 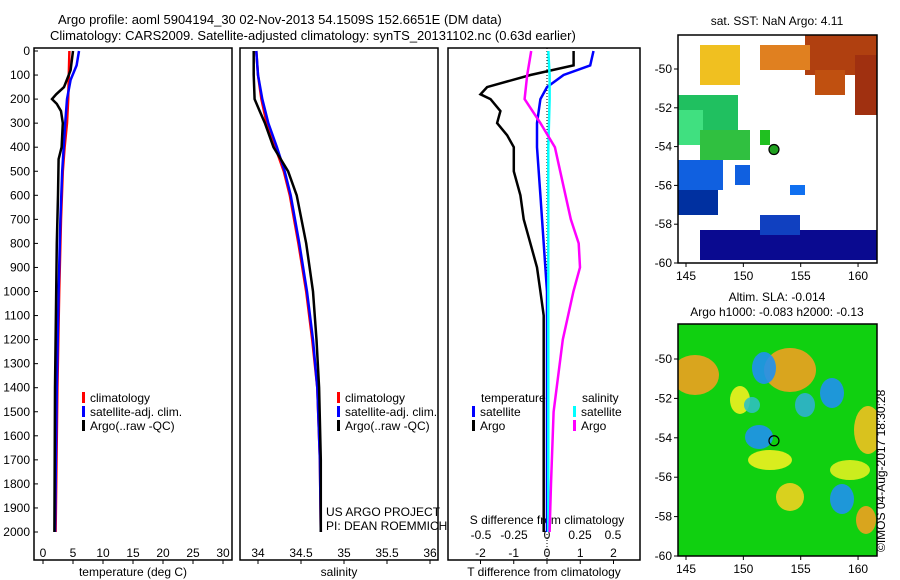 I want to click on x-axis-label: temperature (deg C), so click(x=133, y=572).